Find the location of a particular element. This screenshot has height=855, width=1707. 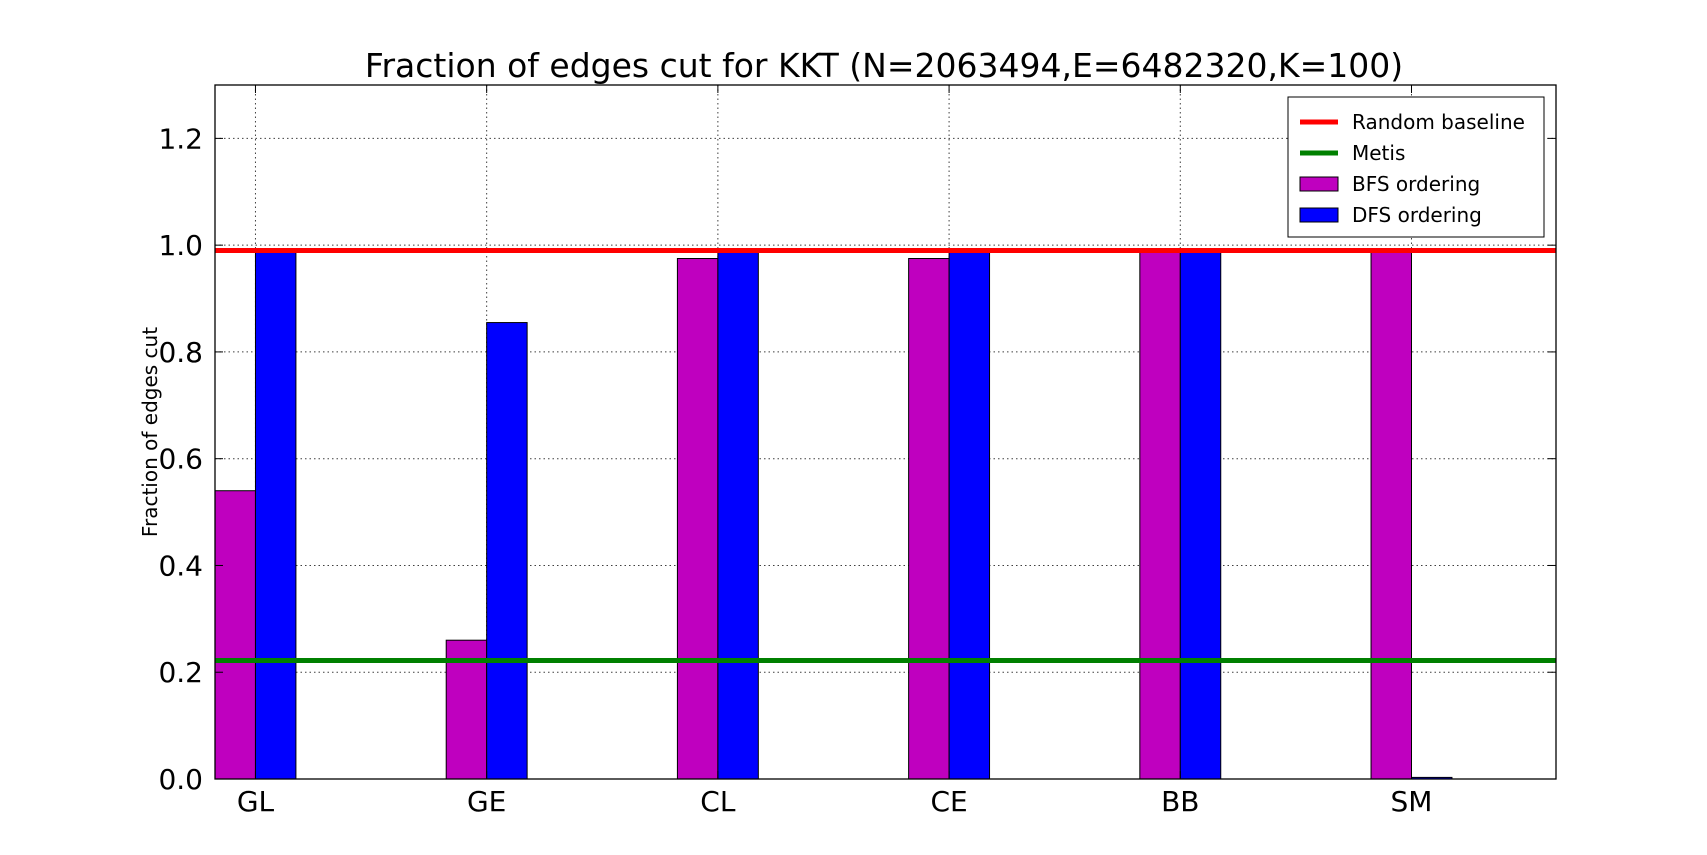

legend-label: Metis is located at coordinates (1378, 153).